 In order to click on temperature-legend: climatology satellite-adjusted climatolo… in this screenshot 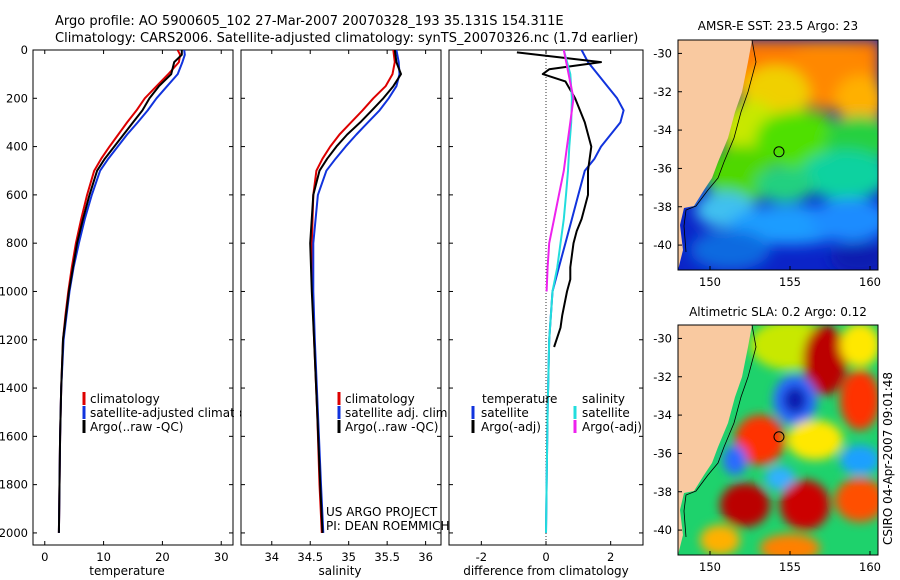, I will do `click(175, 413)`.